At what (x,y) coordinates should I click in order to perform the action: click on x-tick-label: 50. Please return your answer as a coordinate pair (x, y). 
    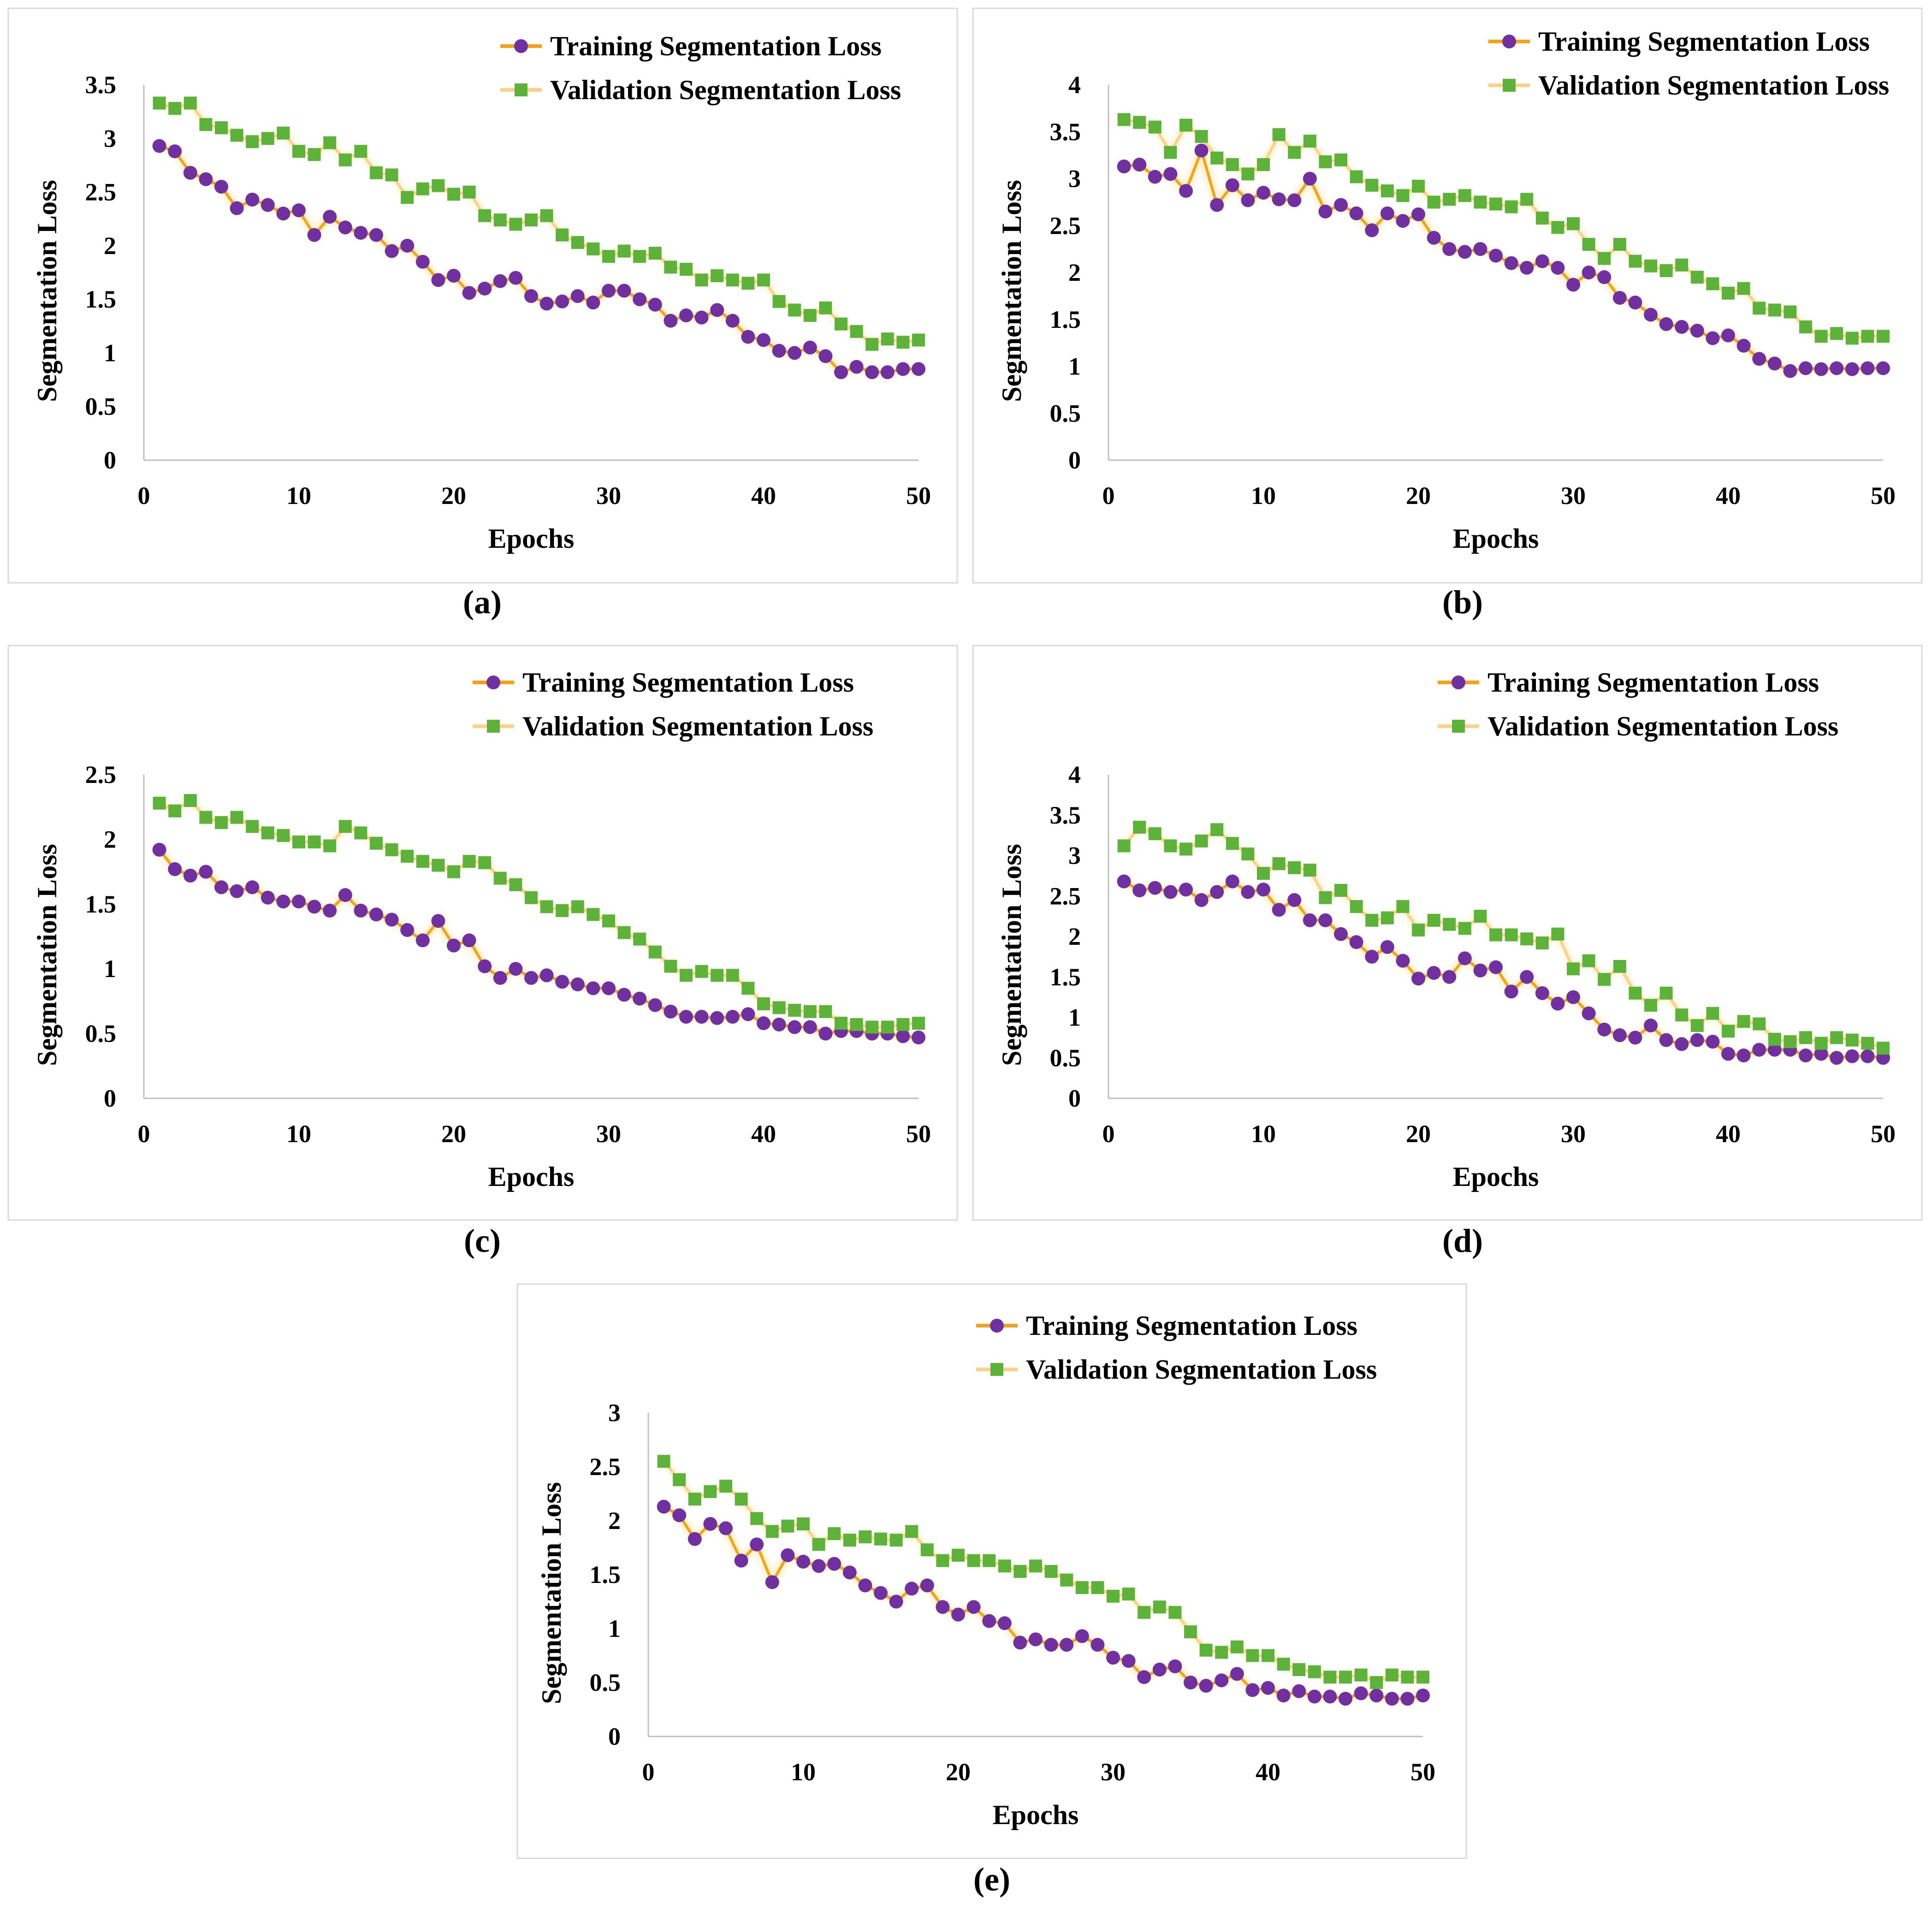
    Looking at the image, I should click on (1884, 496).